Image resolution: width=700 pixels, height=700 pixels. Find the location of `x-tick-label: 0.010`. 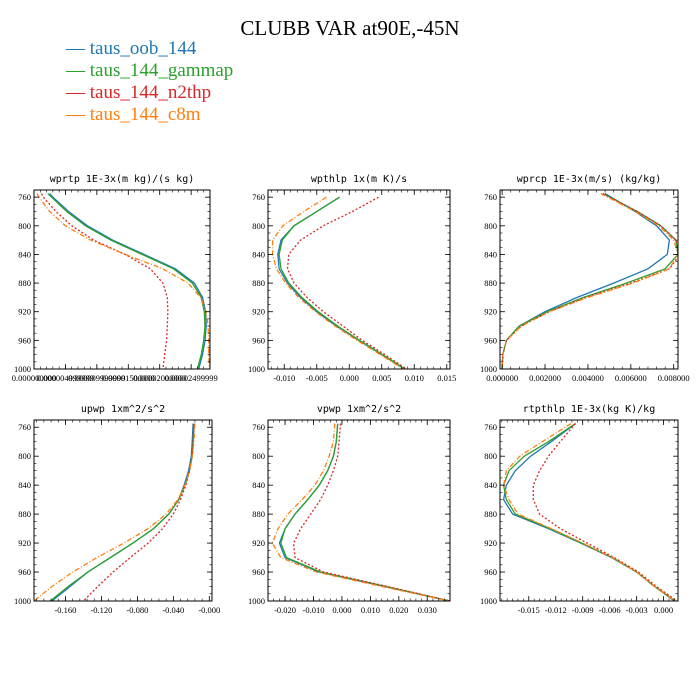

x-tick-label: 0.010 is located at coordinates (370, 610).